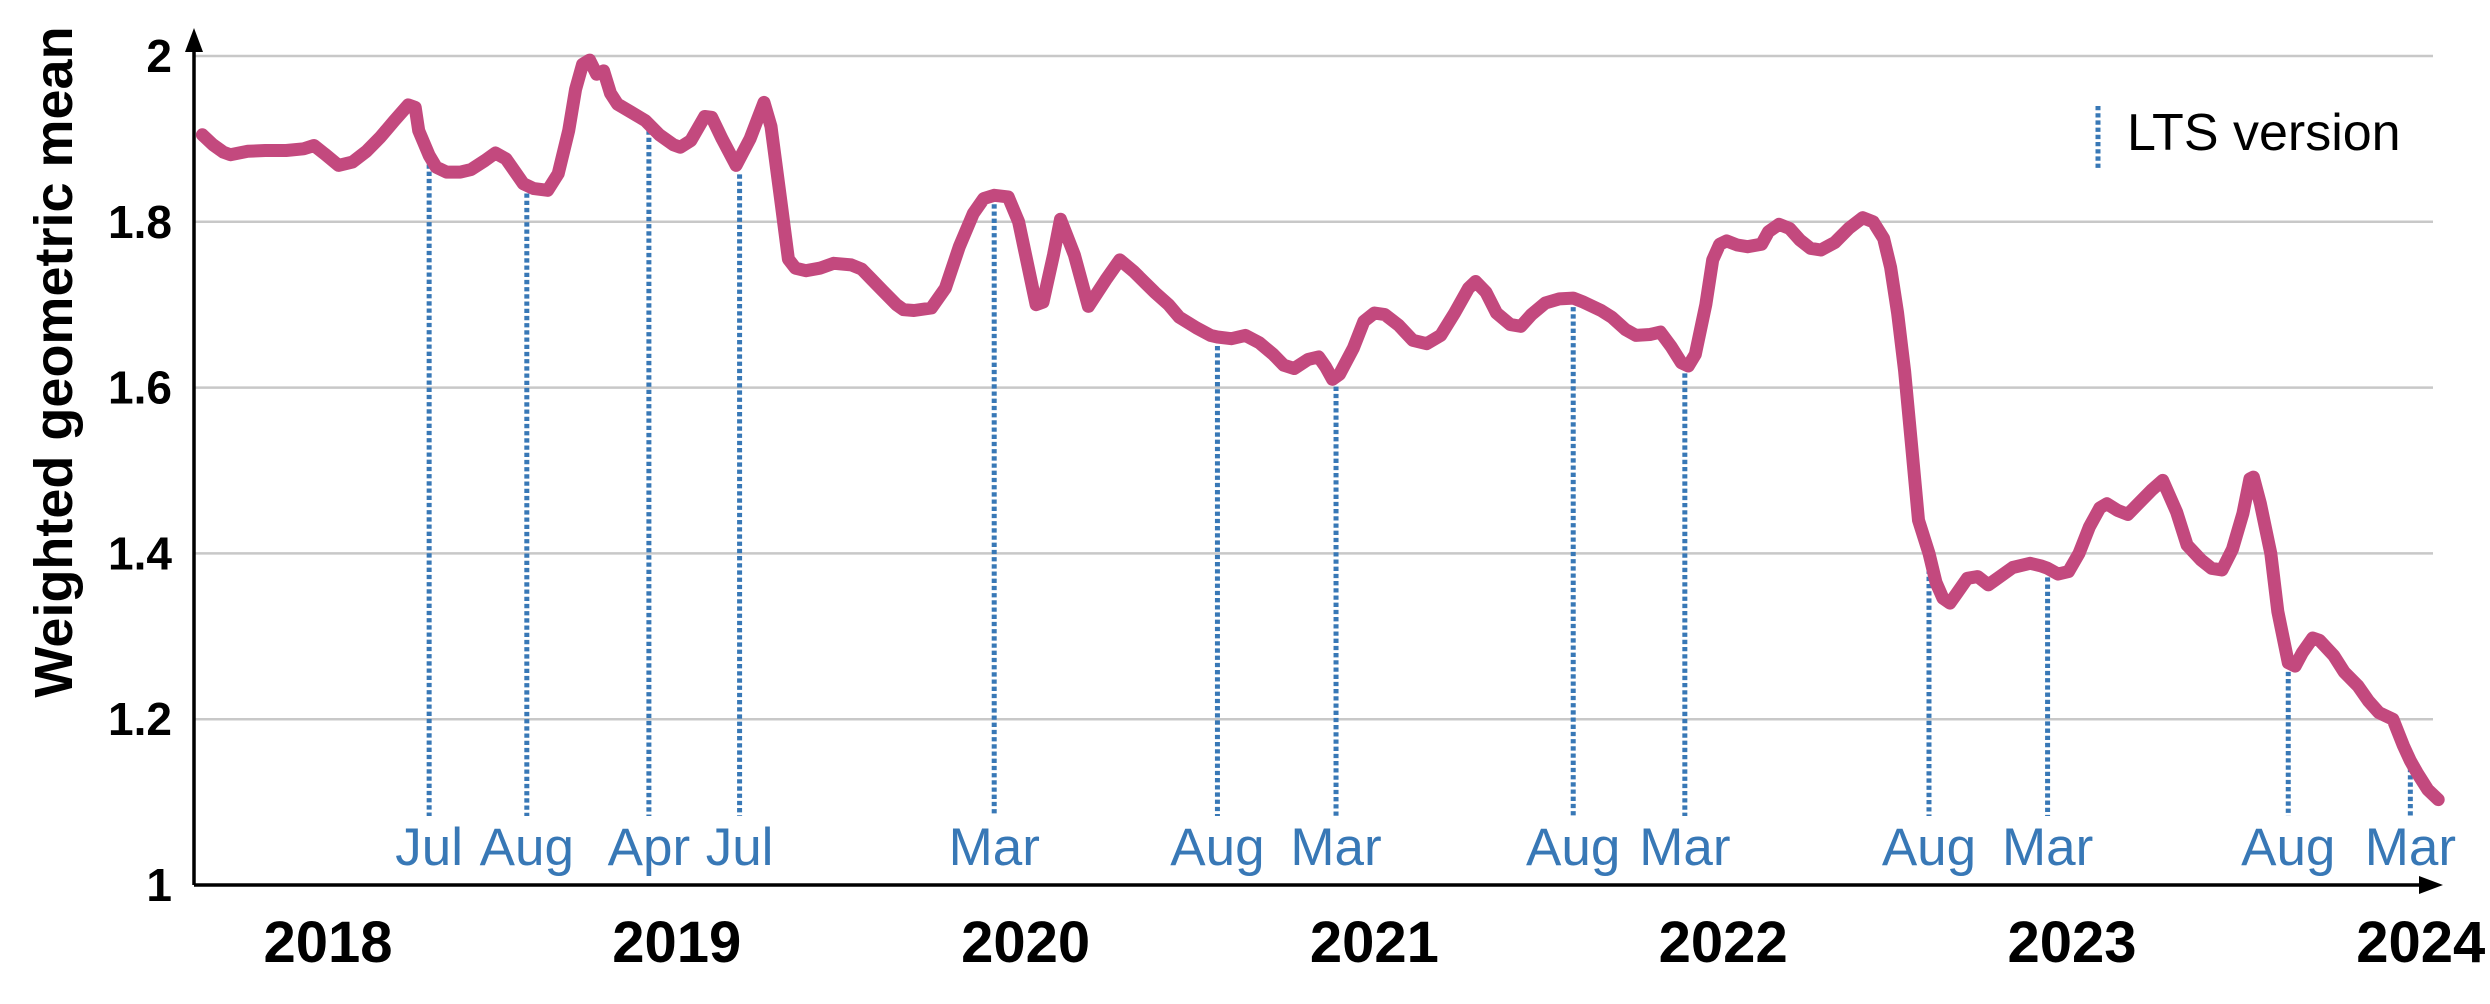  Describe the element at coordinates (649, 847) in the screenshot. I see `lts-marker-label-2: Apr` at that location.